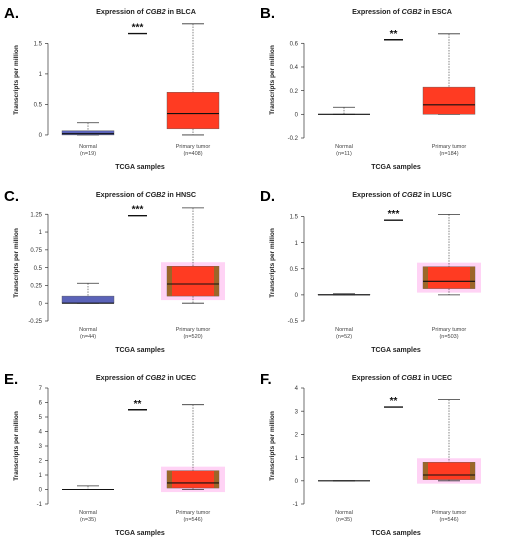 This screenshot has height=550, width=513. Describe the element at coordinates (88, 337) in the screenshot. I see `normal-n-label: (n=44)` at that location.